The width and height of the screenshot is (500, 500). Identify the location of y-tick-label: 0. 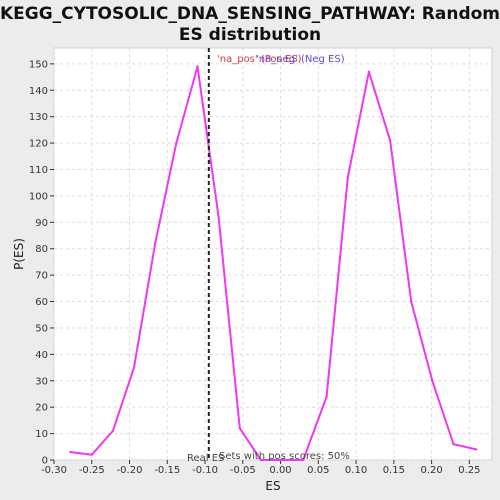
(45, 461).